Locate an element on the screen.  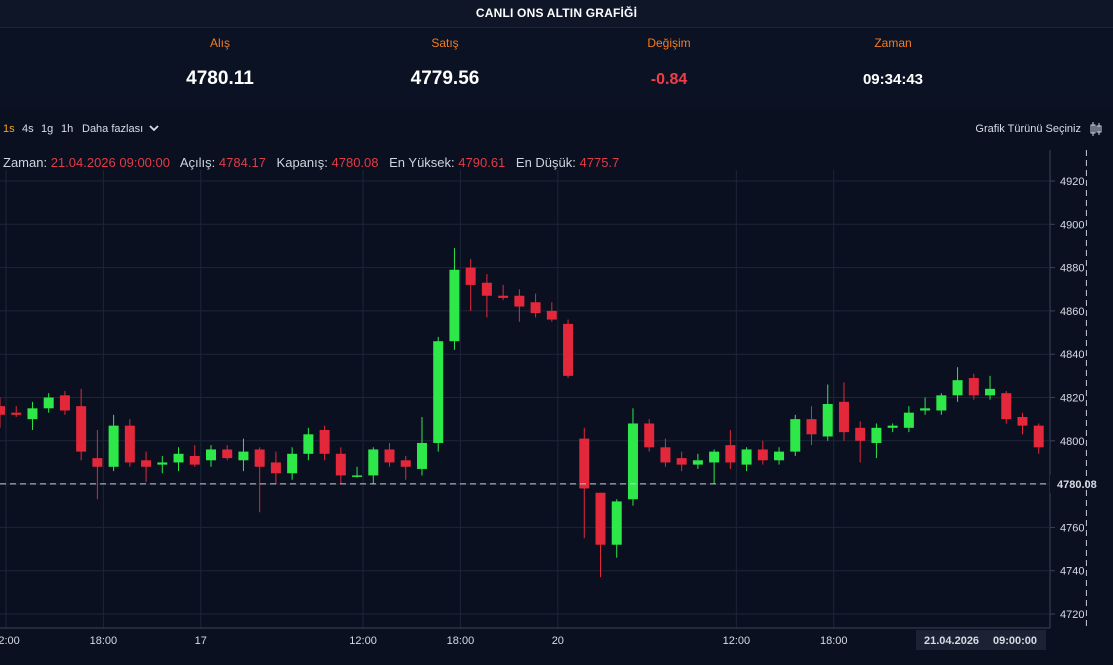
ohlc-low-label: En Düşük: is located at coordinates (545, 162).